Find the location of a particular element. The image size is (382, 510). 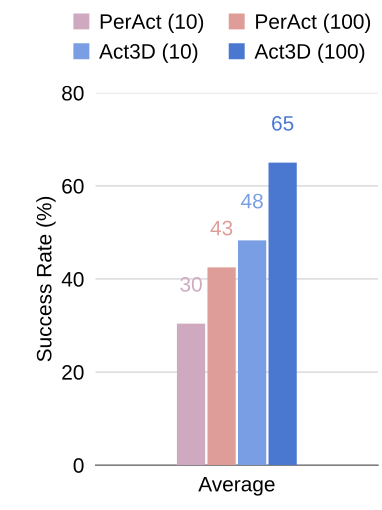

y-tick-label: 80 is located at coordinates (73, 93).